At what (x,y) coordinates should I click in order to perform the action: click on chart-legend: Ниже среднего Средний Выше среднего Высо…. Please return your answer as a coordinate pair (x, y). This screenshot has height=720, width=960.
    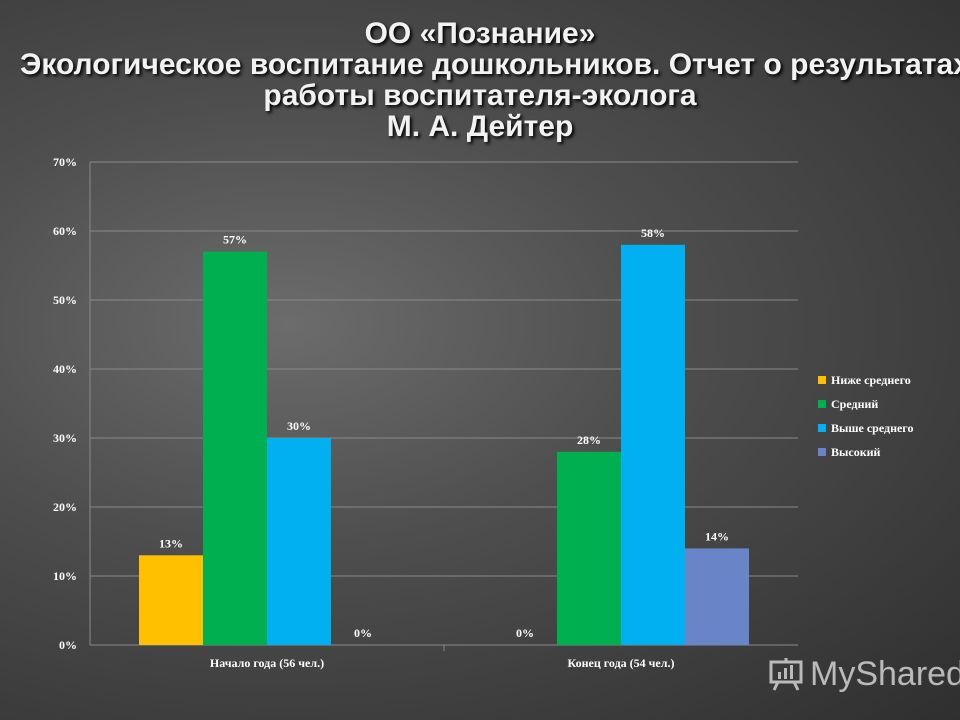
    Looking at the image, I should click on (865, 416).